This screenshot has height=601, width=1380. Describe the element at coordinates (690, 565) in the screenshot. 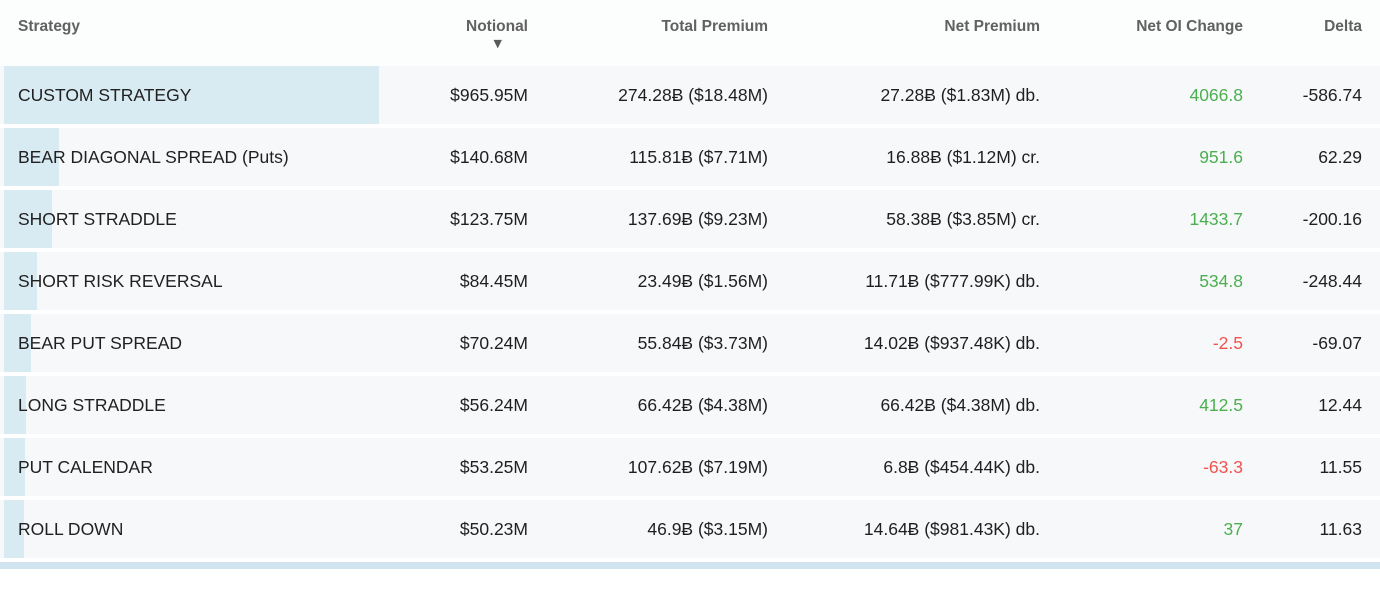

I see `bottom-strip` at that location.